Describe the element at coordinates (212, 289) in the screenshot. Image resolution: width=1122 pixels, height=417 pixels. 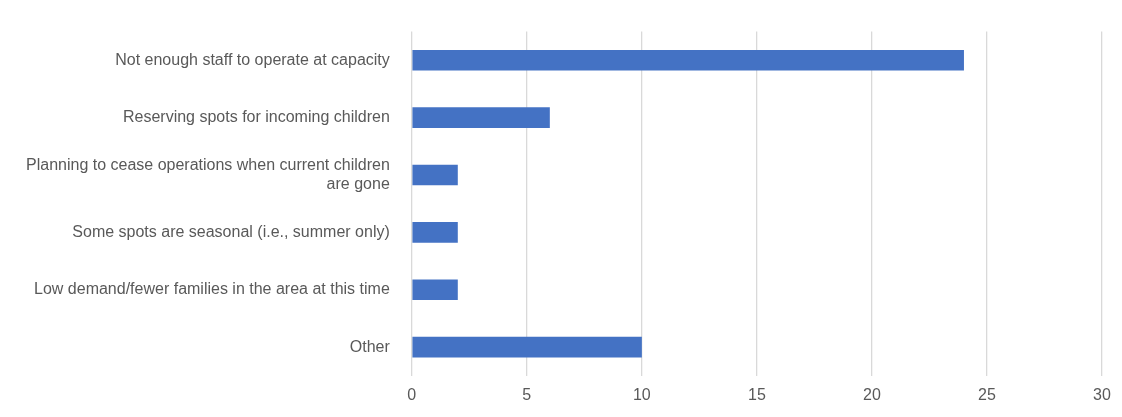
I see `y-tick-label: Low demand/fewer families in the area at this time` at that location.